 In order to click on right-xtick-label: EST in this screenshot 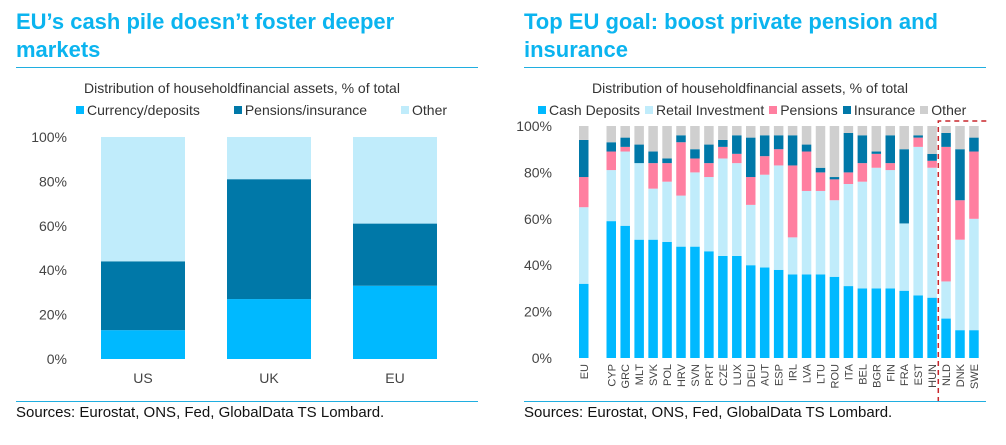, I will do `click(919, 375)`.